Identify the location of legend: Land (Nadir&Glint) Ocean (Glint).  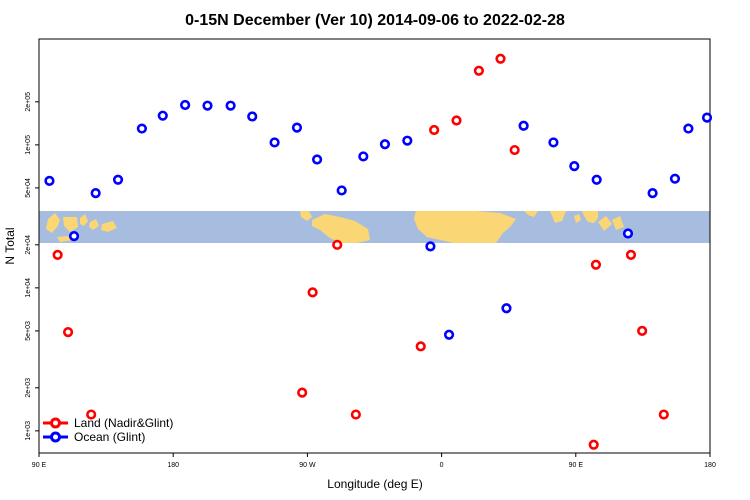
(108, 430).